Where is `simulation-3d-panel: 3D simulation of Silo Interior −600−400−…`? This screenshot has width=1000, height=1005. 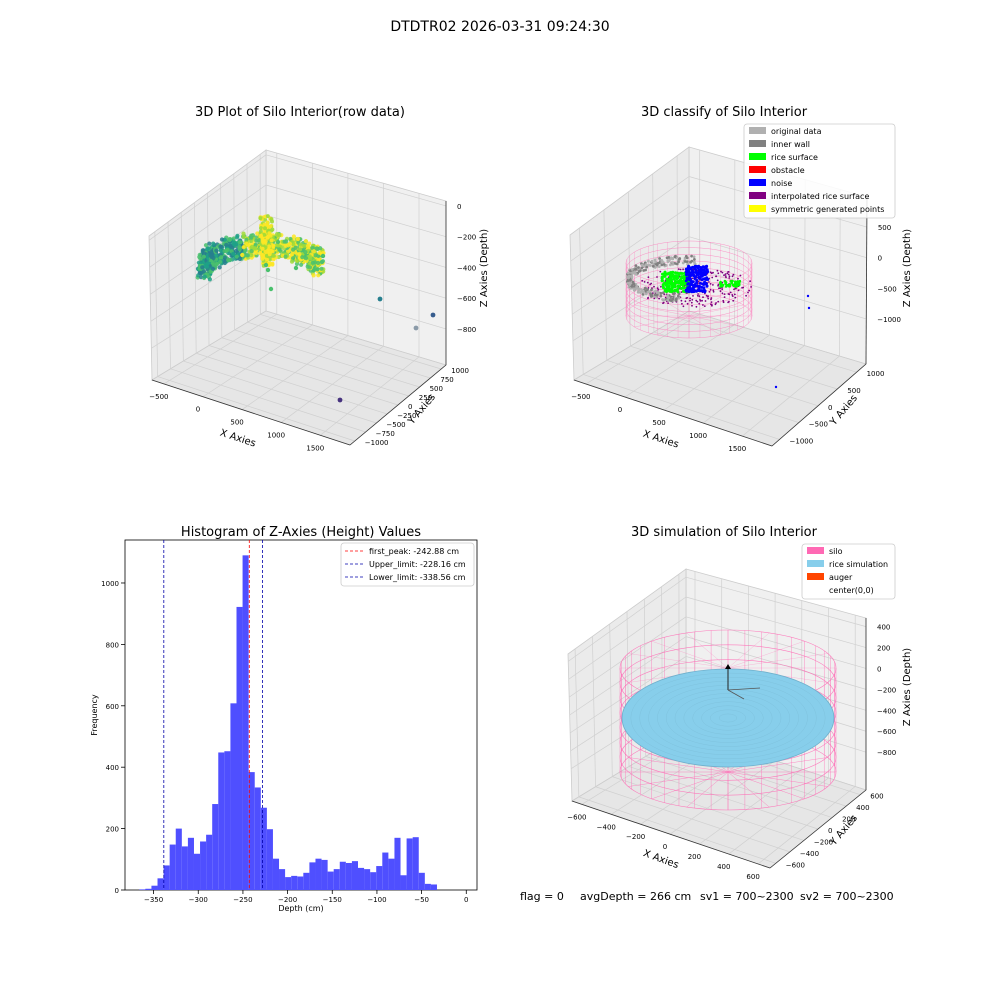
simulation-3d-panel: 3D simulation of Silo Interior −600−400−… is located at coordinates (740, 703).